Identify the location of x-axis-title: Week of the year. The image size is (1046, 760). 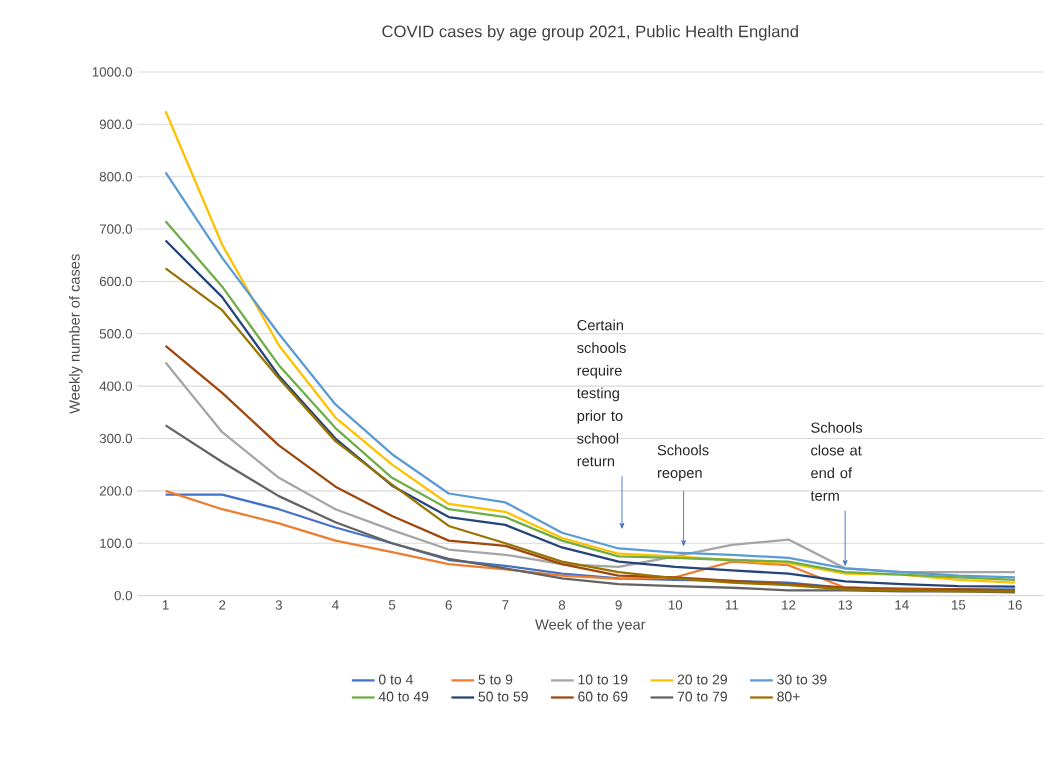
(590, 626).